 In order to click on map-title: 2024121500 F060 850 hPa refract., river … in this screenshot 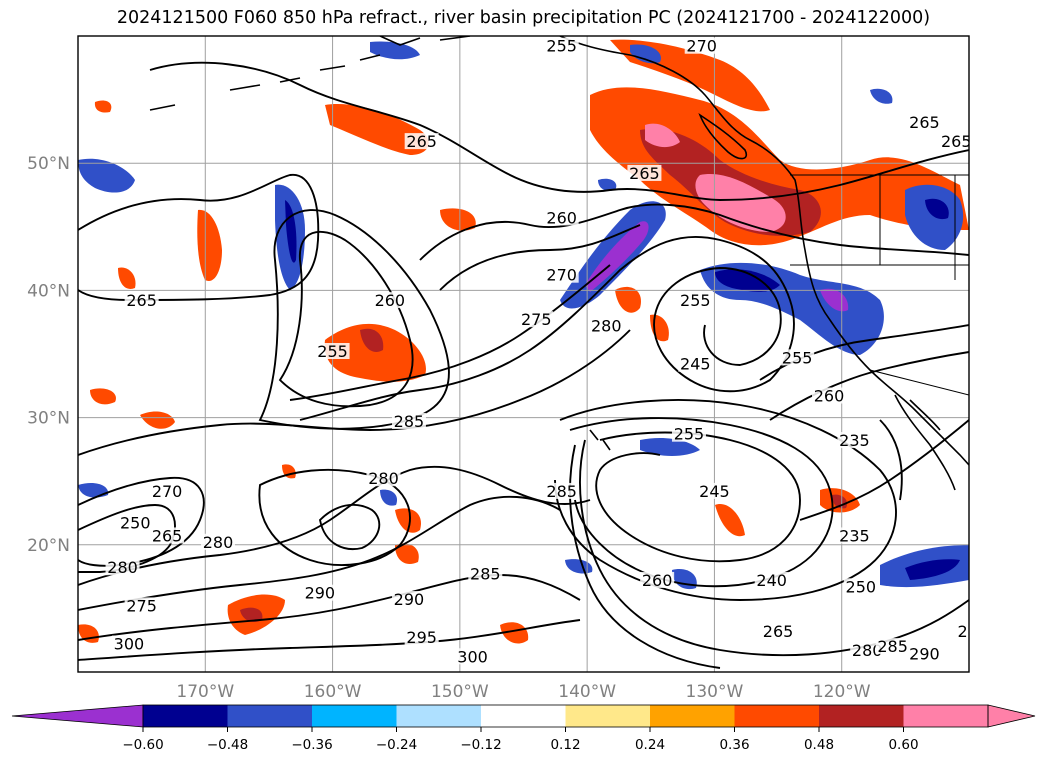, I will do `click(523, 18)`.